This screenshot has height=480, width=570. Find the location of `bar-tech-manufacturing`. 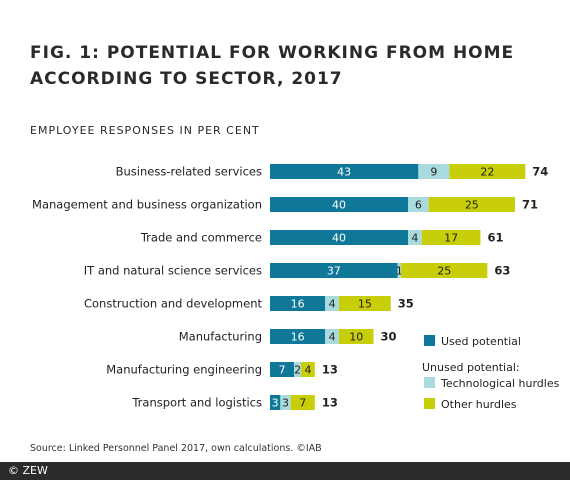

bar-tech-manufacturing is located at coordinates (332, 336).